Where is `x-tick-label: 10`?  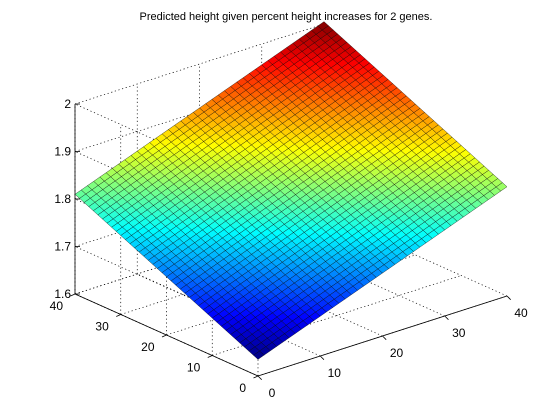 x-tick-label: 10 is located at coordinates (335, 373).